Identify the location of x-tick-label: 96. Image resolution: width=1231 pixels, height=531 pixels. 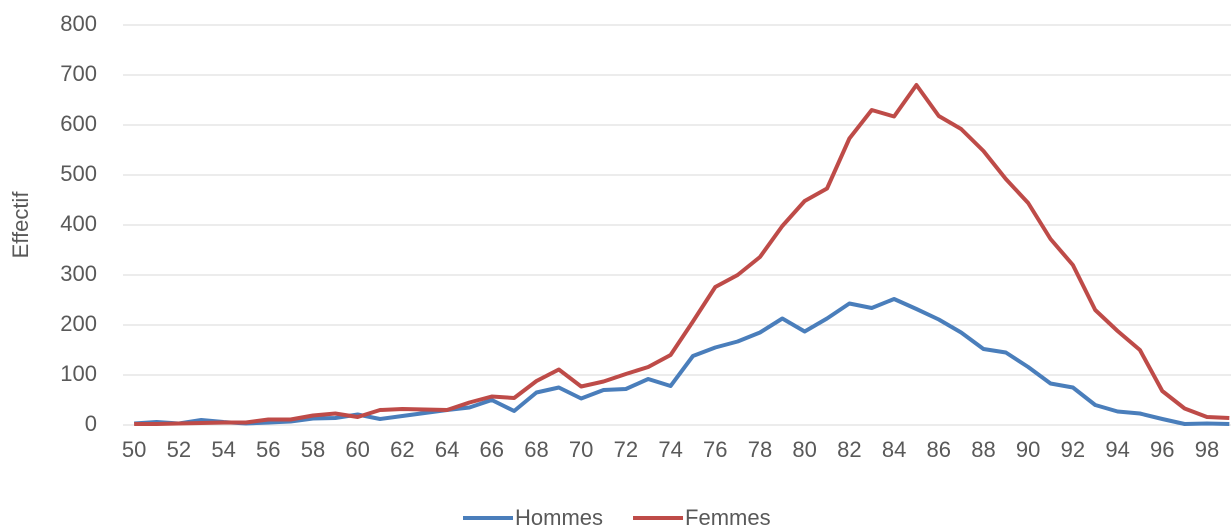
(1162, 449).